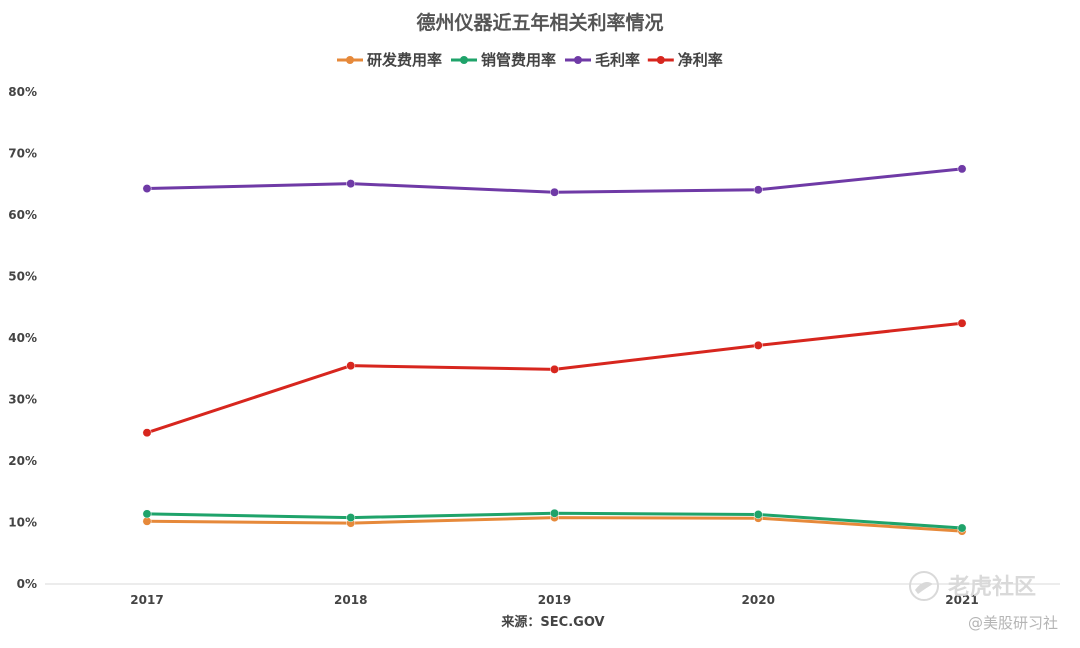  I want to click on x-tick-label: 2018, so click(350, 600).